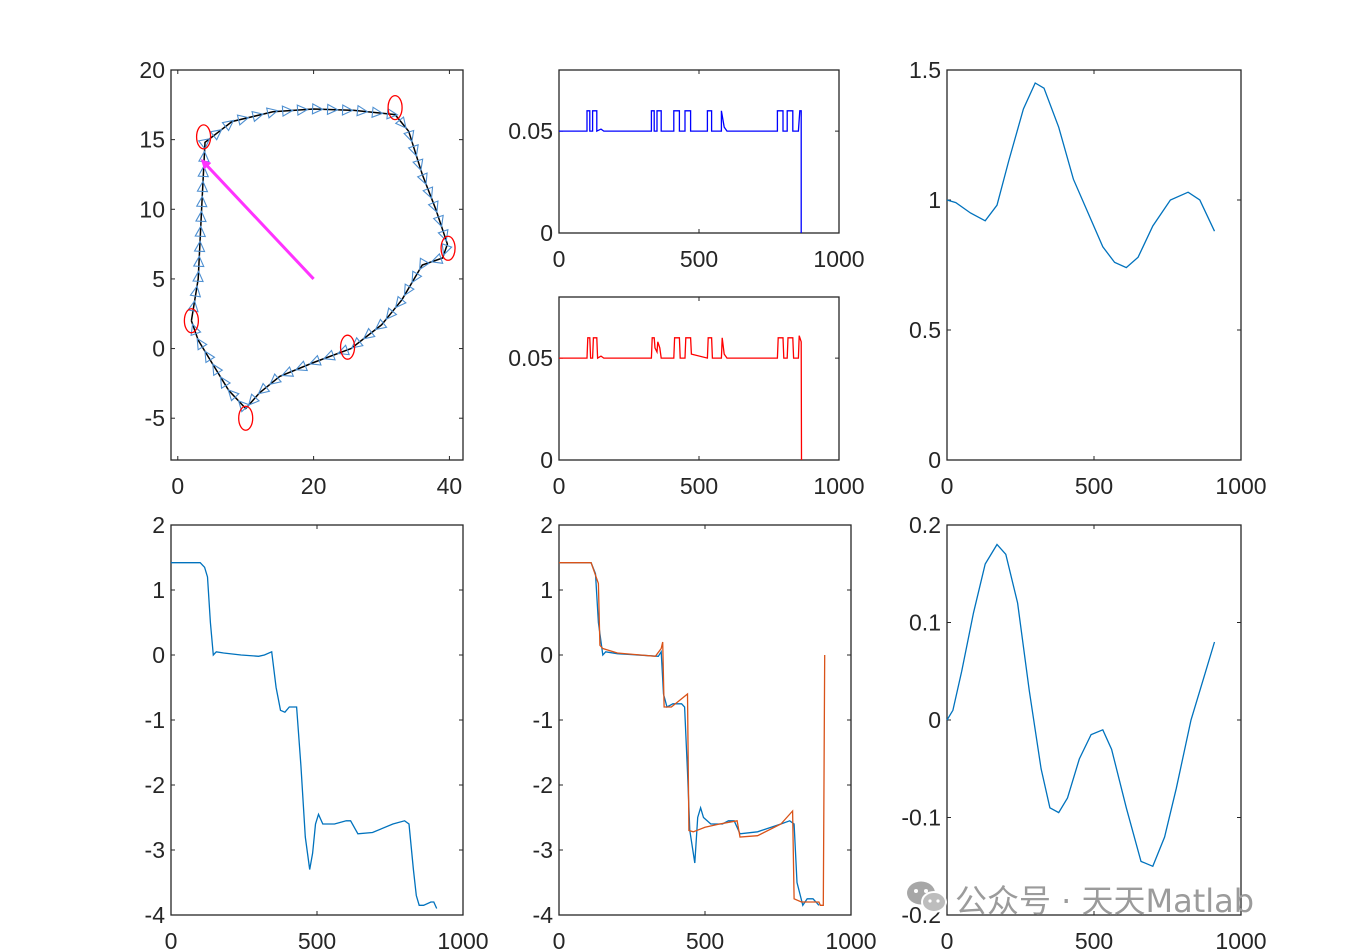 The width and height of the screenshot is (1358, 951). Describe the element at coordinates (921, 818) in the screenshot. I see `y-tick-label: -0.1` at that location.